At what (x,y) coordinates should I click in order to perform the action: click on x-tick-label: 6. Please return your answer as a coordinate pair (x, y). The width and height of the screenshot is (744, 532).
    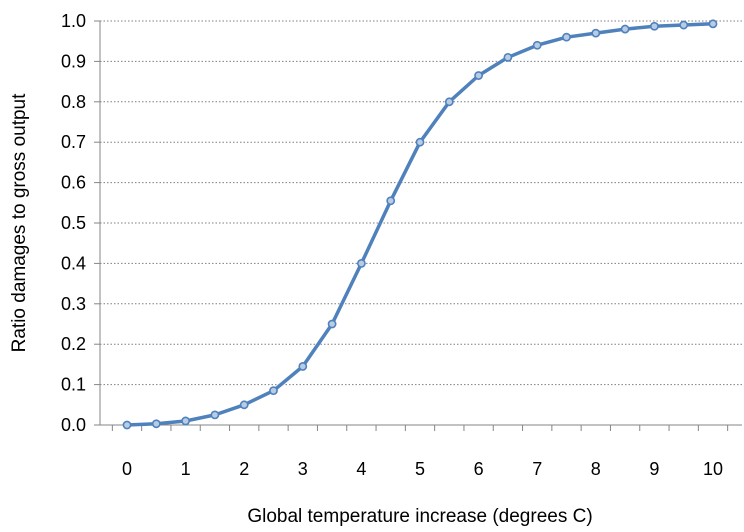
    Looking at the image, I should click on (479, 469).